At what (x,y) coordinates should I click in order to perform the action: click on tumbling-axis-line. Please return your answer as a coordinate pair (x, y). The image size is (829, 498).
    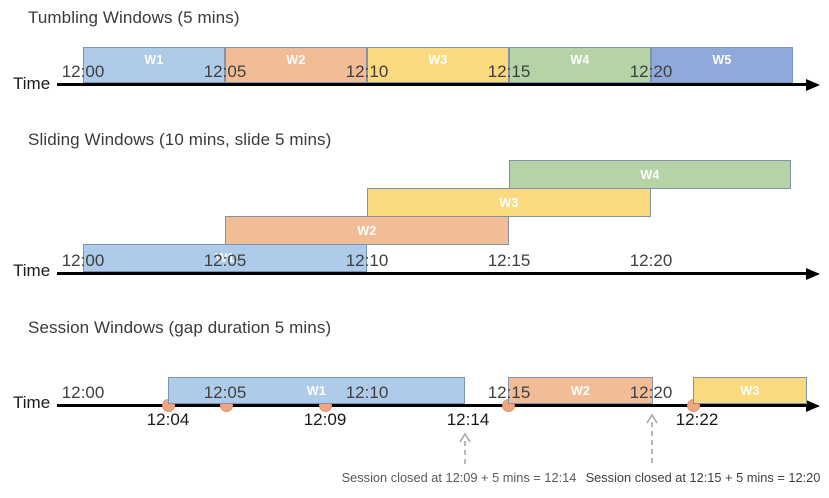
    Looking at the image, I should click on (432, 84).